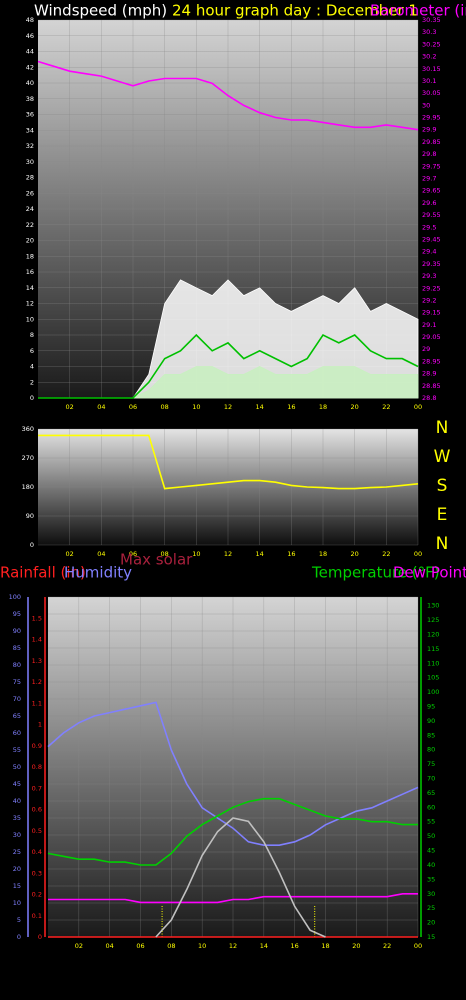  What do you see at coordinates (30, 193) in the screenshot?
I see `y-tick-label: 26` at bounding box center [30, 193].